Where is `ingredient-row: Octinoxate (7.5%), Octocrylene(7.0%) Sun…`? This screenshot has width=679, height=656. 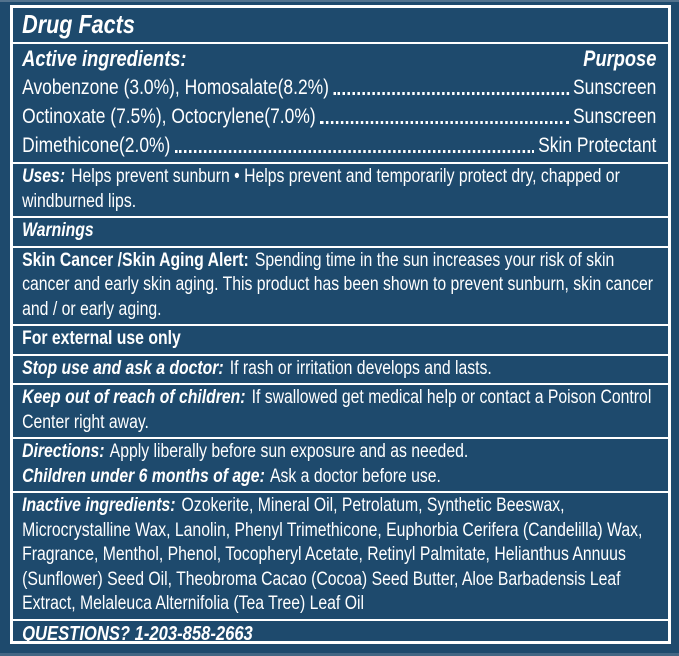
ingredient-row: Octinoxate (7.5%), Octocrylene(7.0%) Sun… is located at coordinates (339, 116).